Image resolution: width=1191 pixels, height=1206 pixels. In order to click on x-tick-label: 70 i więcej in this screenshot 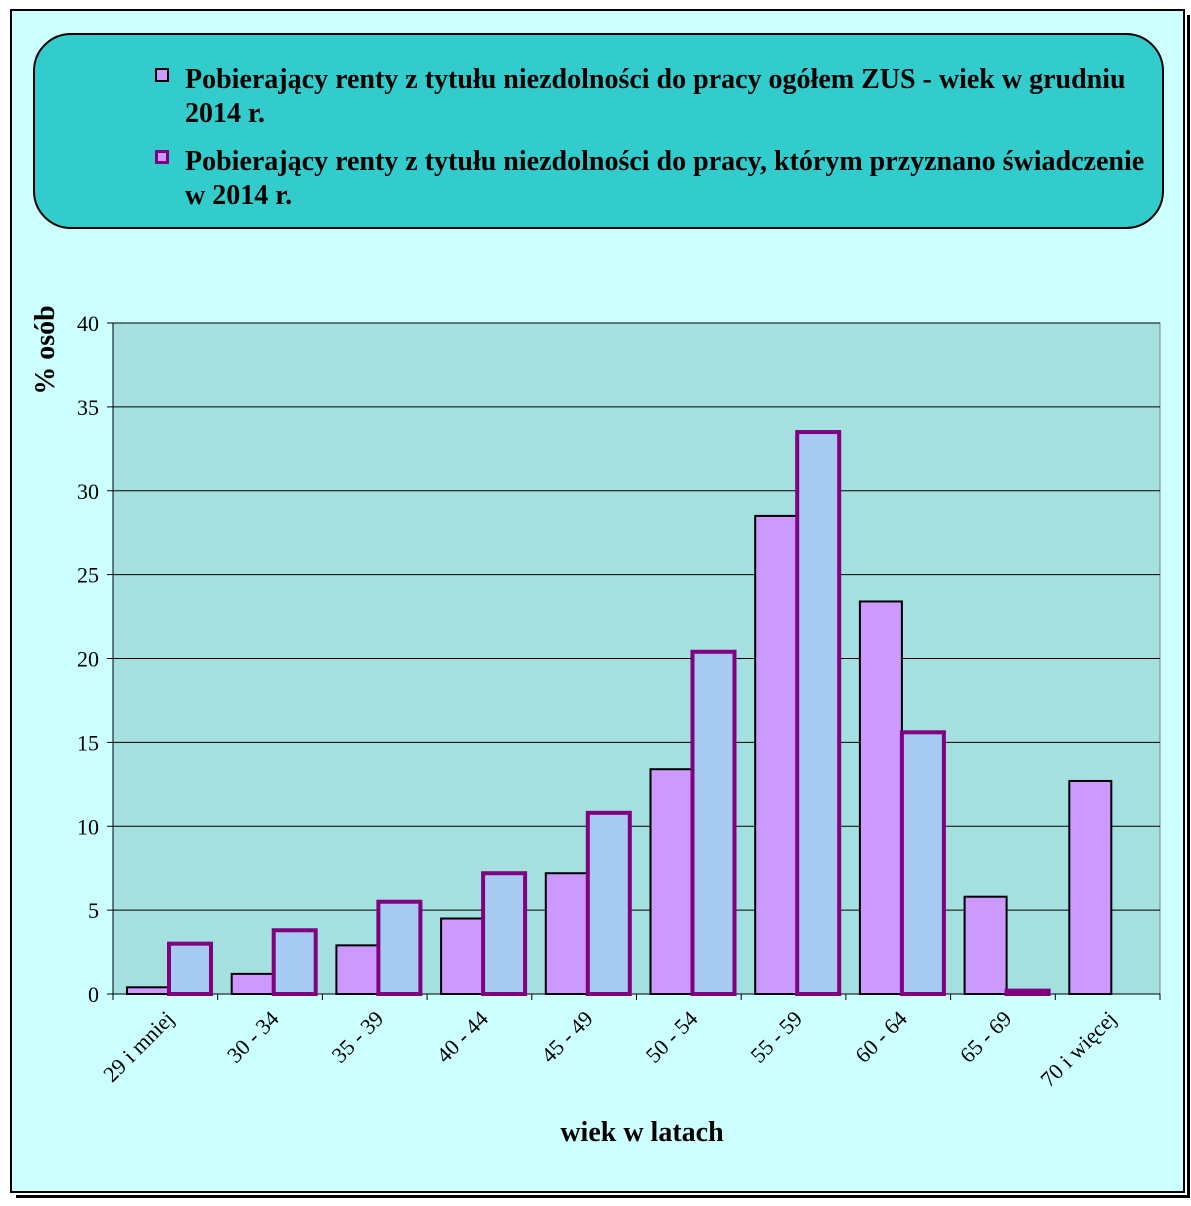, I will do `click(1078, 1049)`.